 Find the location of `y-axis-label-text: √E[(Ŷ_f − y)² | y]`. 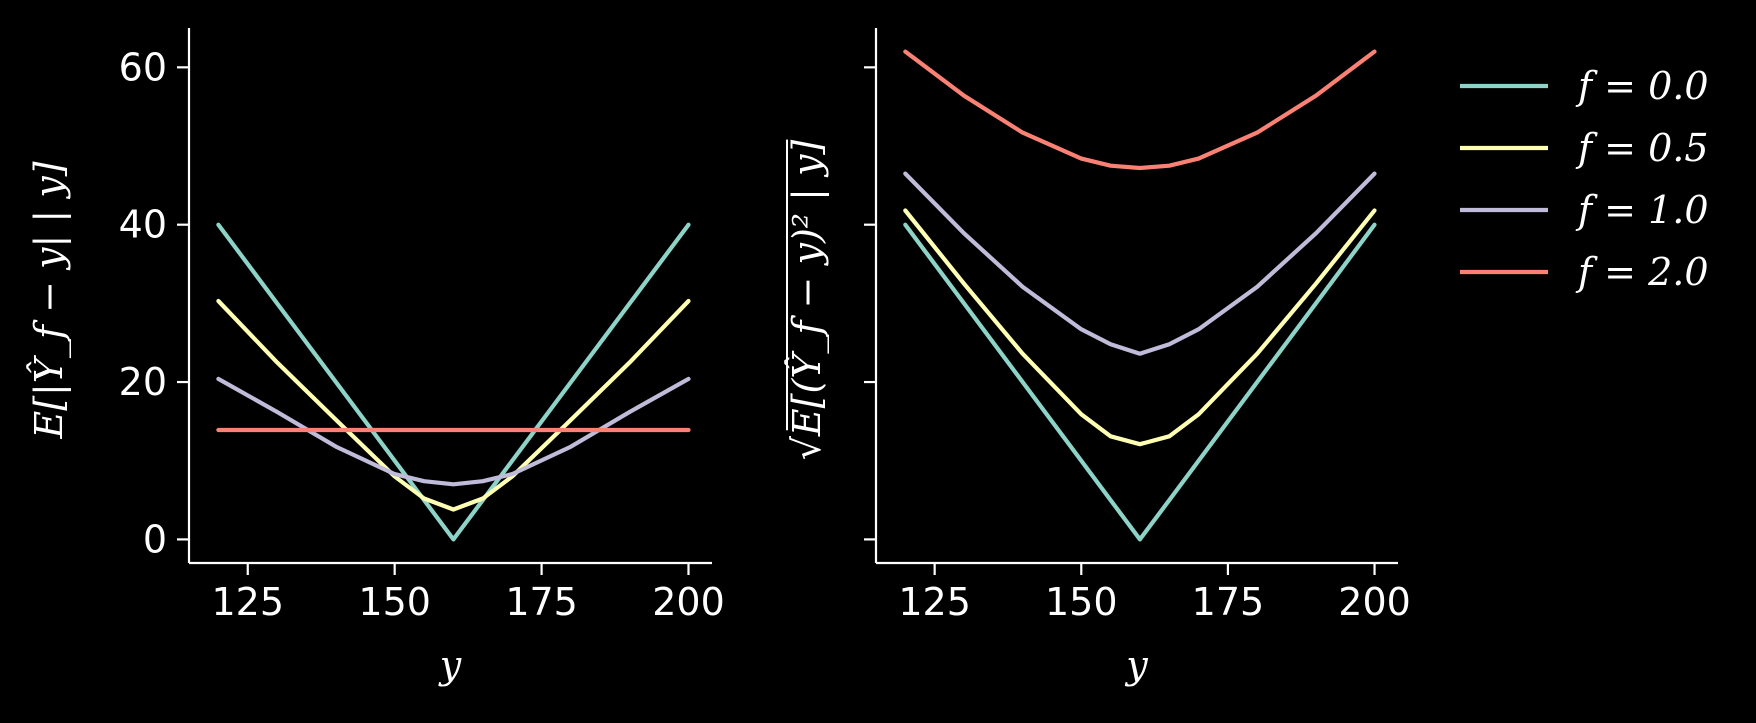

y-axis-label-text: √E[(Ŷ_f − y)² | y] is located at coordinates (807, 300).